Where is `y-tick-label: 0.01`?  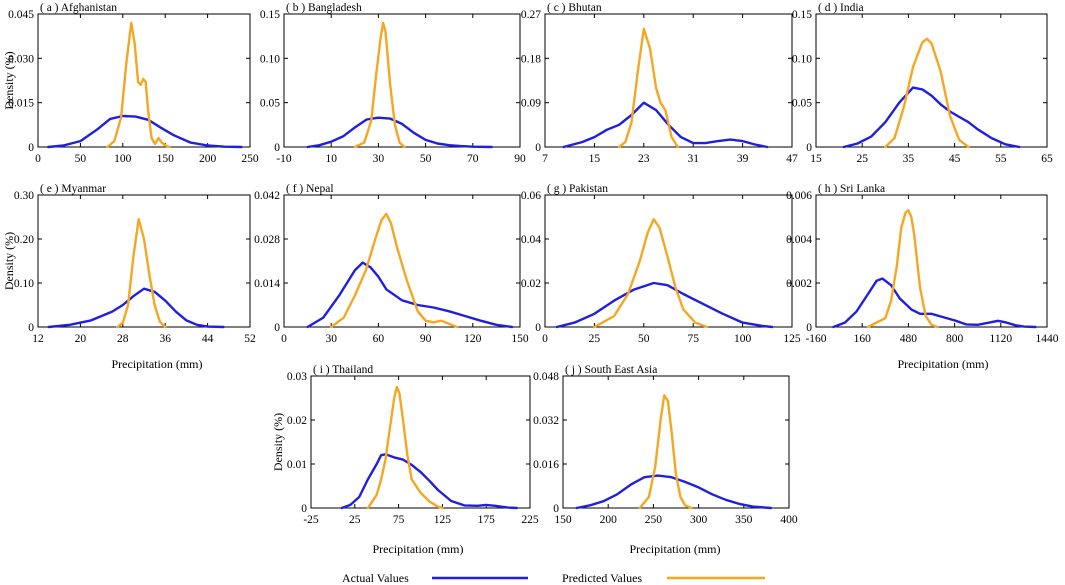
y-tick-label: 0.01 is located at coordinates (297, 465).